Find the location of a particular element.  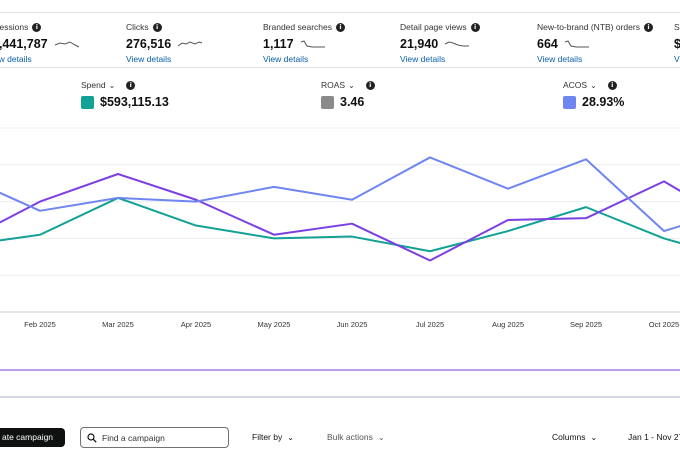

metric-value: 276,516 is located at coordinates (149, 44).